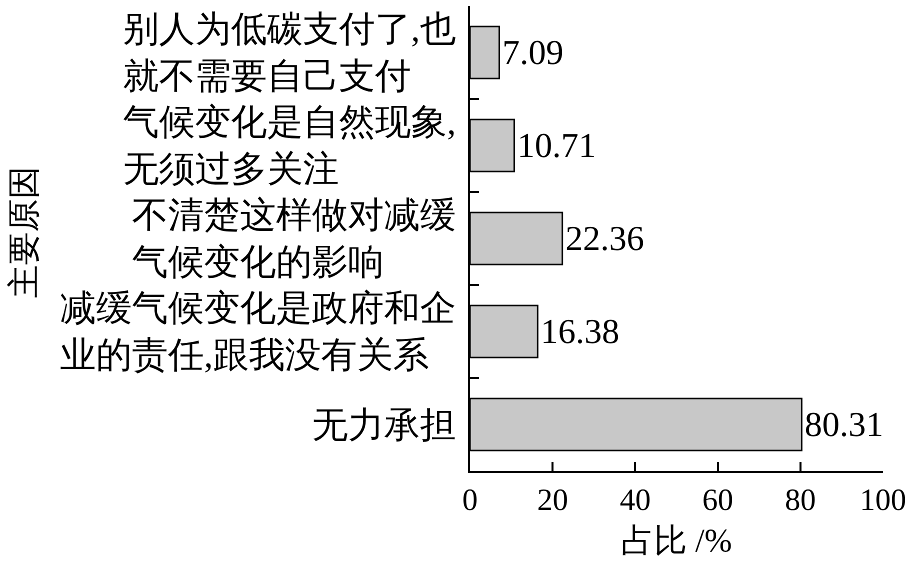  Describe the element at coordinates (289, 145) in the screenshot. I see `y-tick-label: 气候变化是自然现象,无须过多关注` at that location.